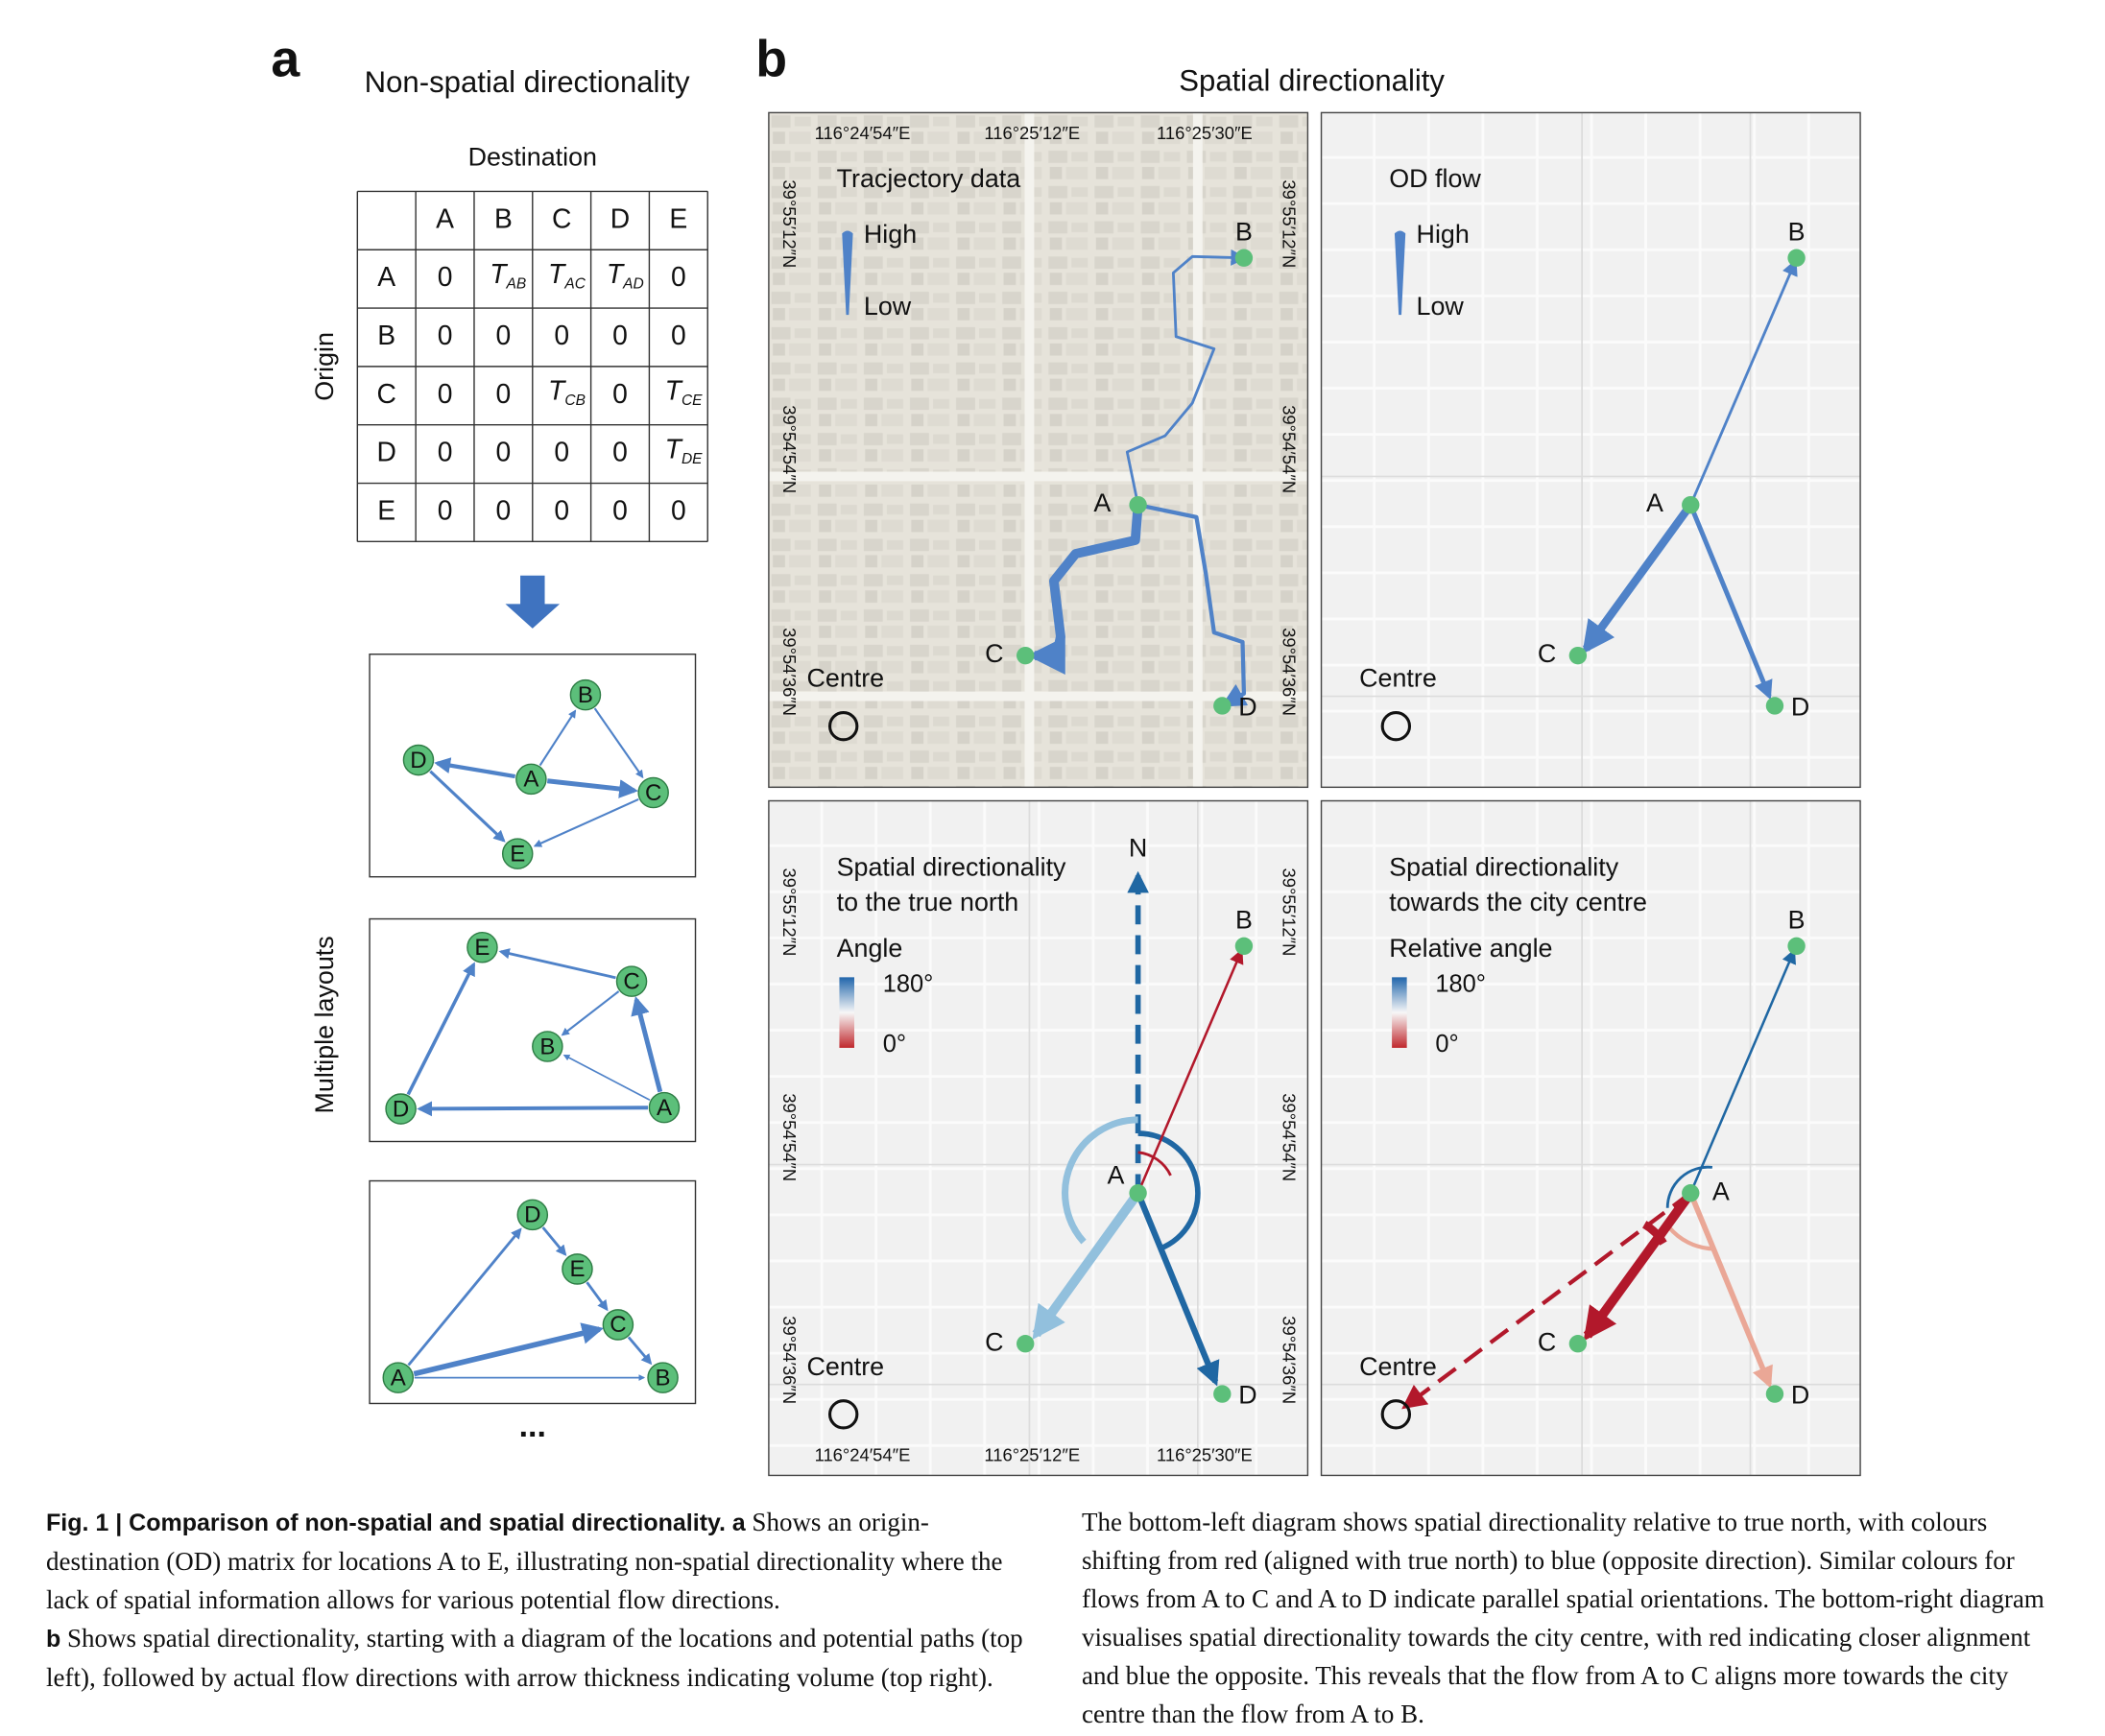  What do you see at coordinates (1038, 1138) in the screenshot?
I see `map-frame` at bounding box center [1038, 1138].